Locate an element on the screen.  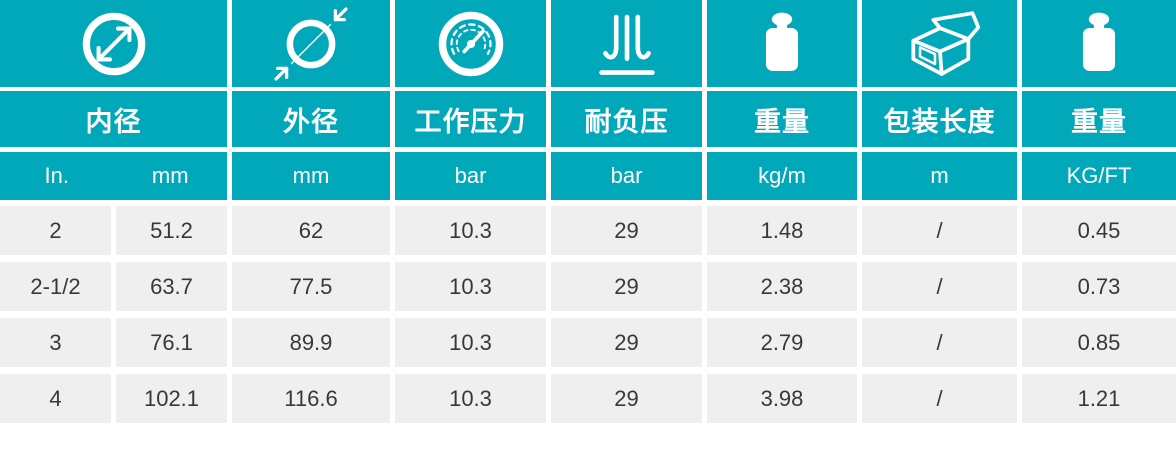
cell-id-mm: 102.1 is located at coordinates (171, 398).